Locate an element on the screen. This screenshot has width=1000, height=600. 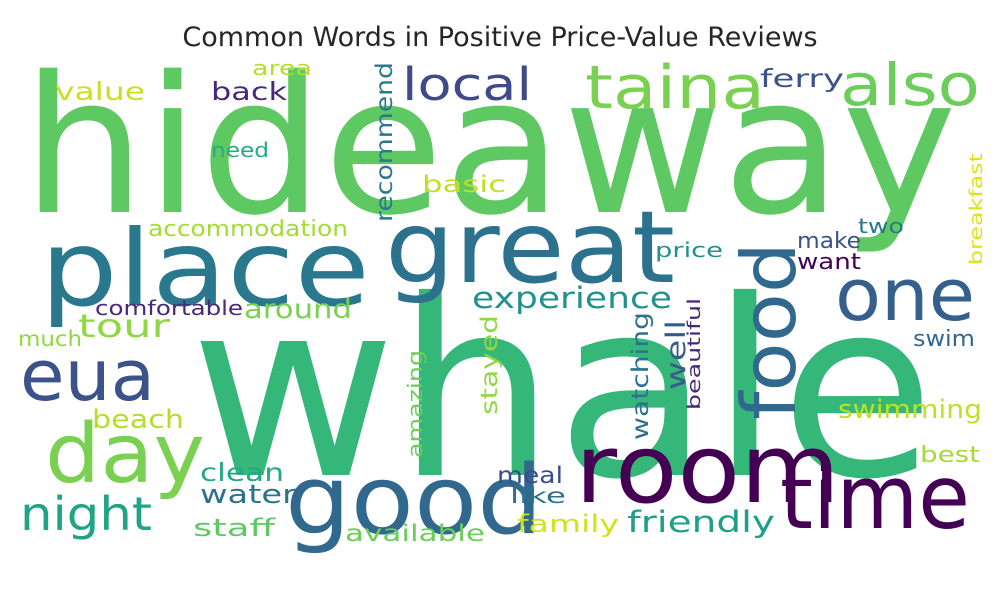
word-well: well is located at coordinates (676, 355).